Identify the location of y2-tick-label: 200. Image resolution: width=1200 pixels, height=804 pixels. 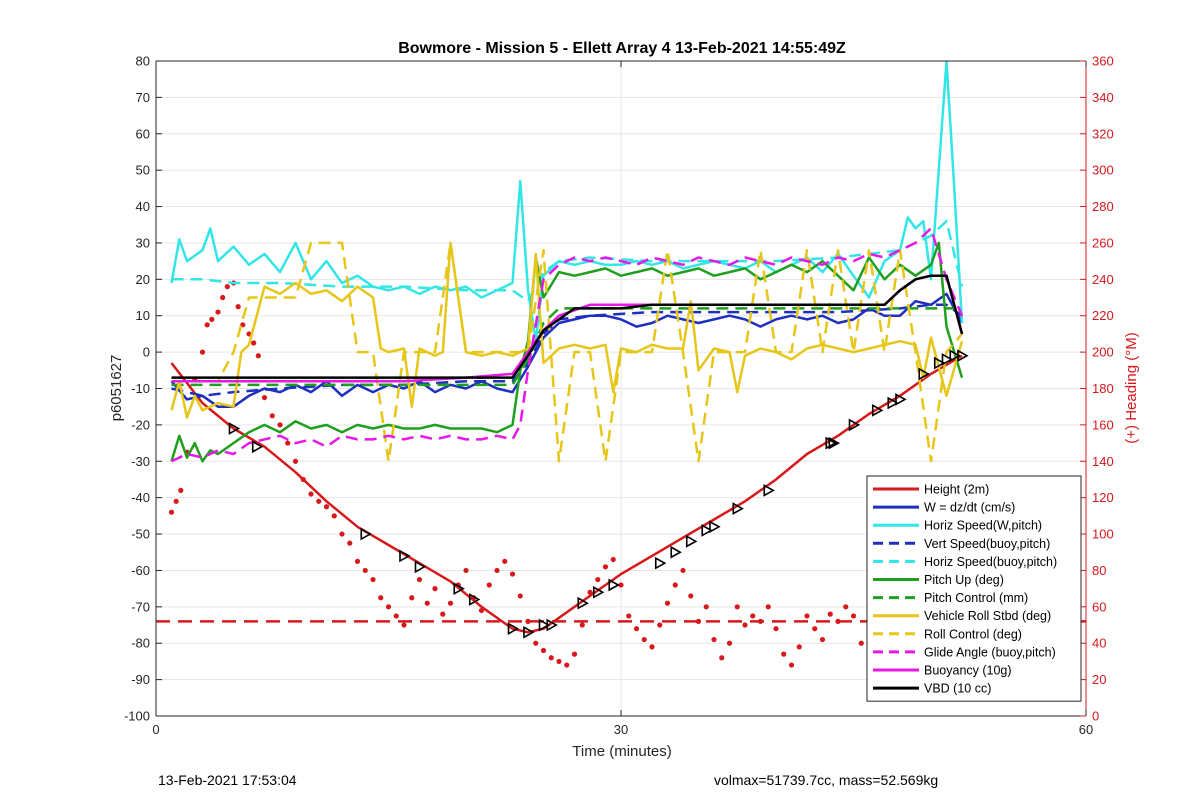
(1103, 352).